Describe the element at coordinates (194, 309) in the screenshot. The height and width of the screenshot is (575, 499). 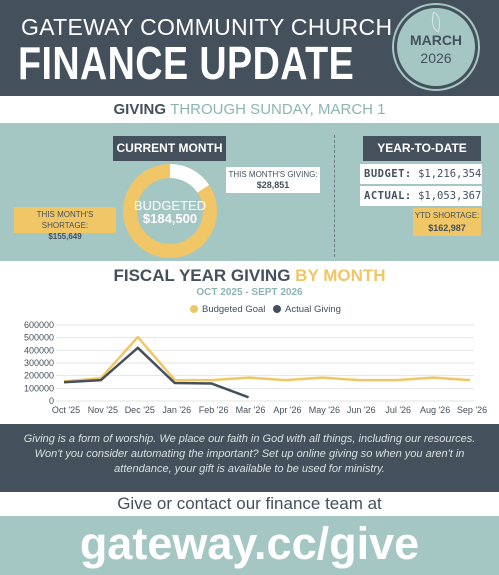
I see `legend-dot-budgeted` at that location.